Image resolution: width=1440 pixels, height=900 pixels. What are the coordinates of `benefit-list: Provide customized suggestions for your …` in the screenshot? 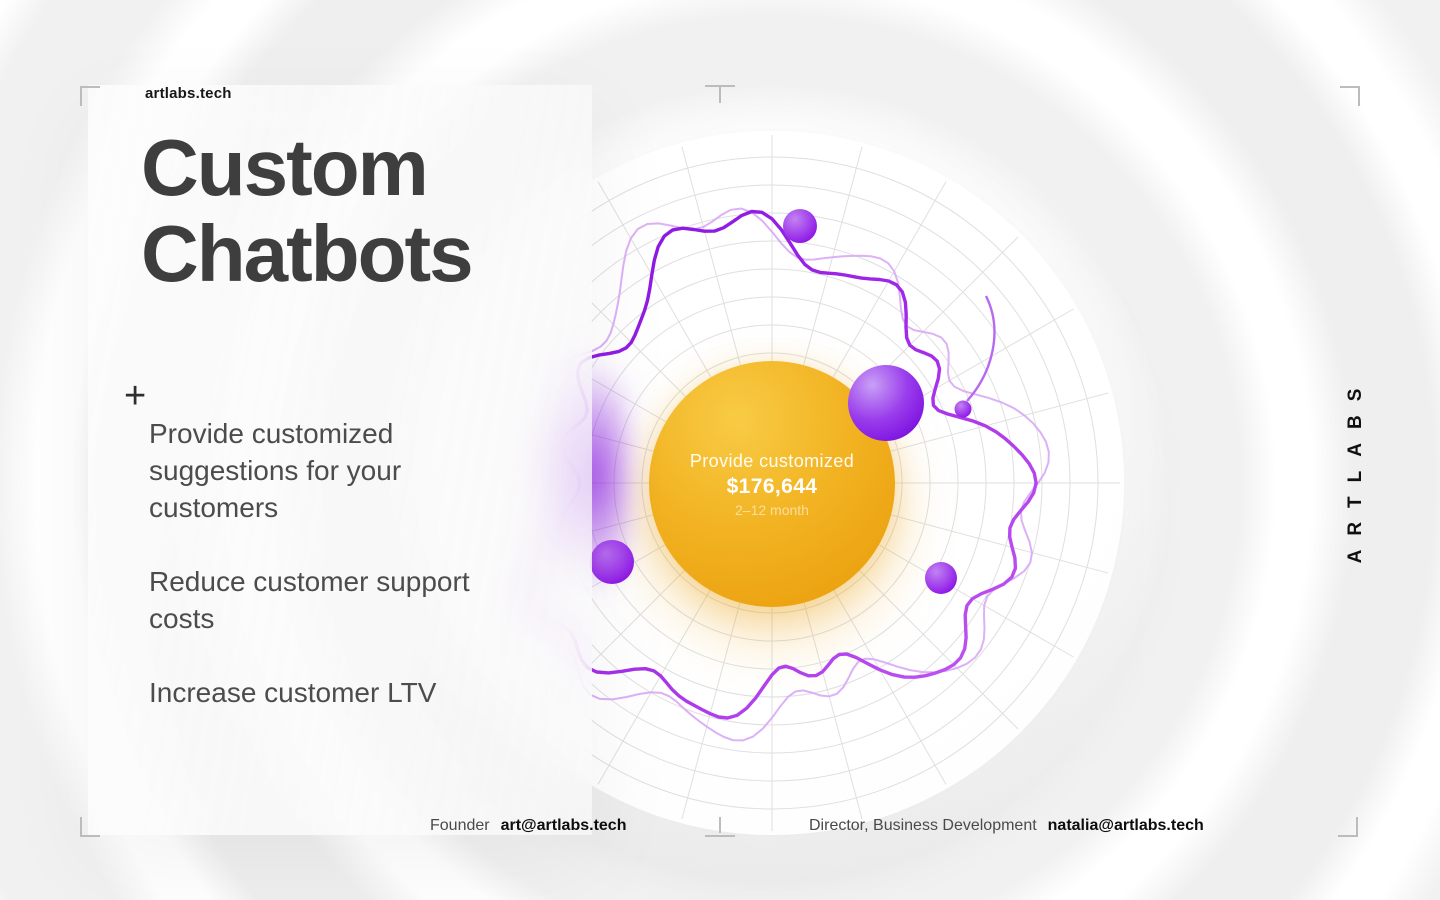 It's located at (324, 581).